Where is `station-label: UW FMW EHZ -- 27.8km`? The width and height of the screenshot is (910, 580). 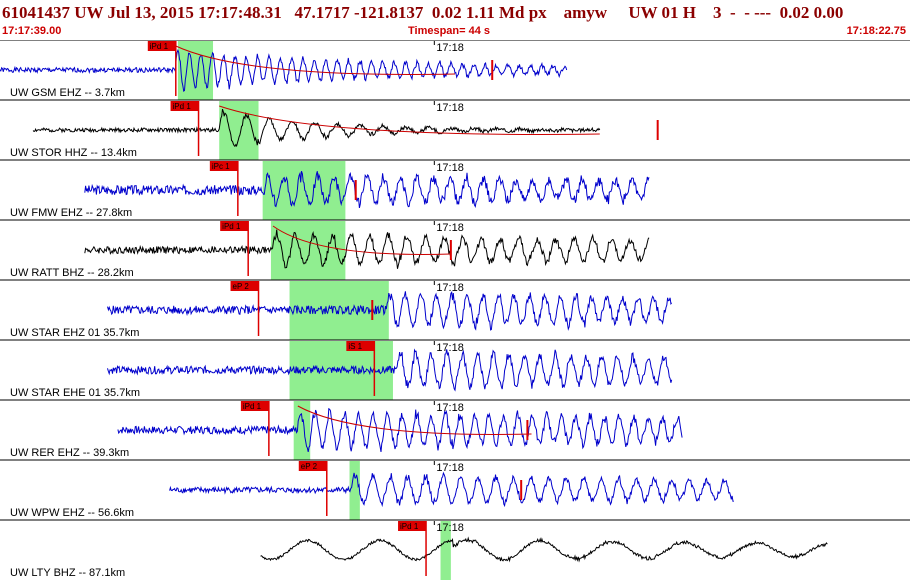
station-label: UW FMW EHZ -- 27.8km is located at coordinates (71, 213).